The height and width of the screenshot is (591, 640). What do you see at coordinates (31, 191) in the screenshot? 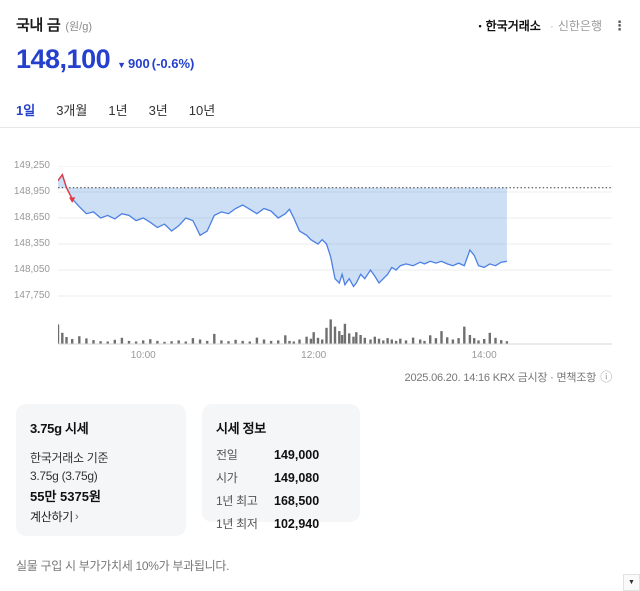
I see `y-axis-label: 148,950` at bounding box center [31, 191].